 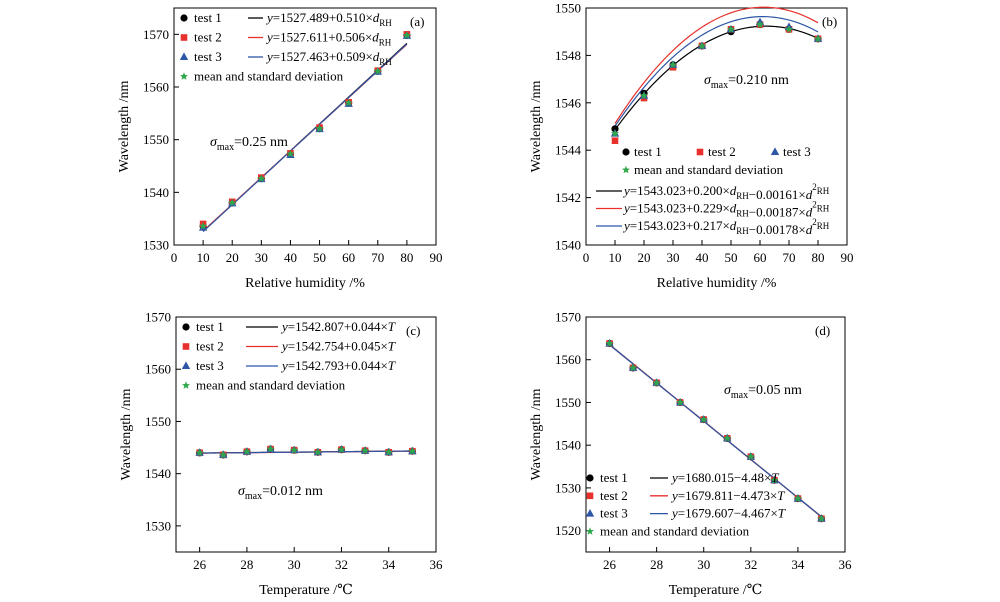 What do you see at coordinates (338, 326) in the screenshot?
I see `legend-fit-label: y=1542.807+0.044×T` at bounding box center [338, 326].